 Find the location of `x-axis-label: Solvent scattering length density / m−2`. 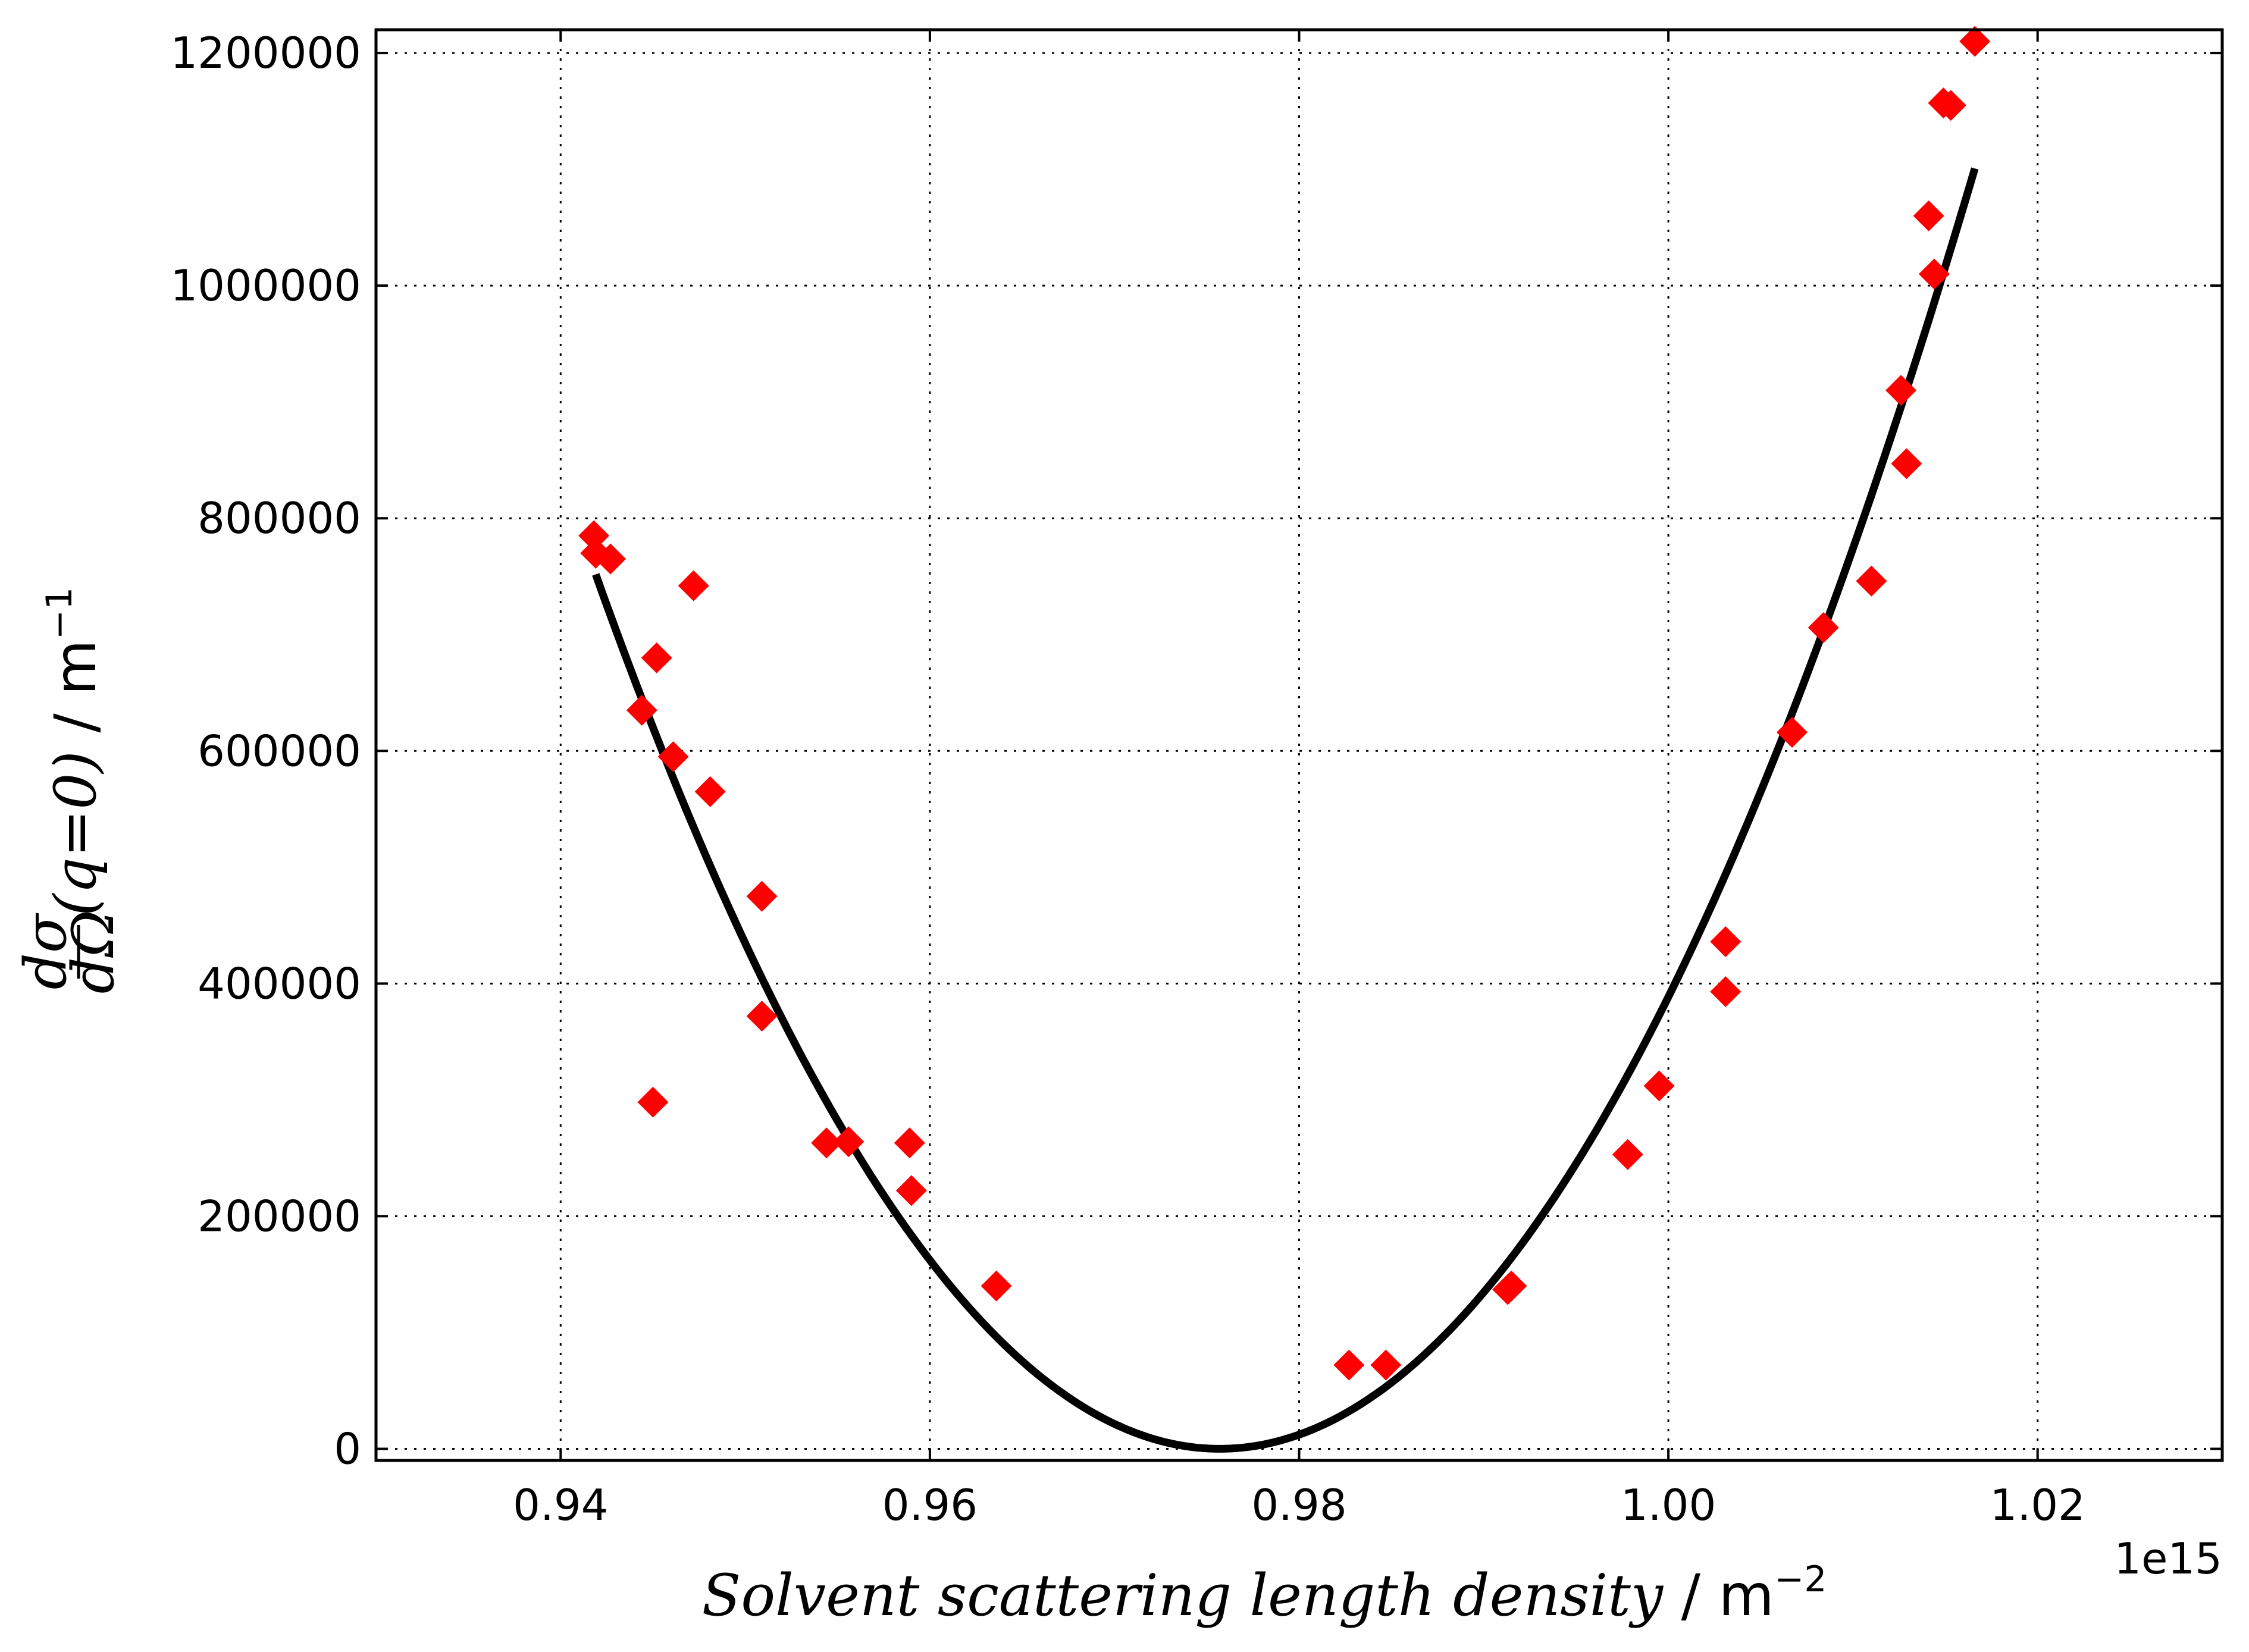

x-axis-label: Solvent scattering length density / m−2 is located at coordinates (1264, 1594).